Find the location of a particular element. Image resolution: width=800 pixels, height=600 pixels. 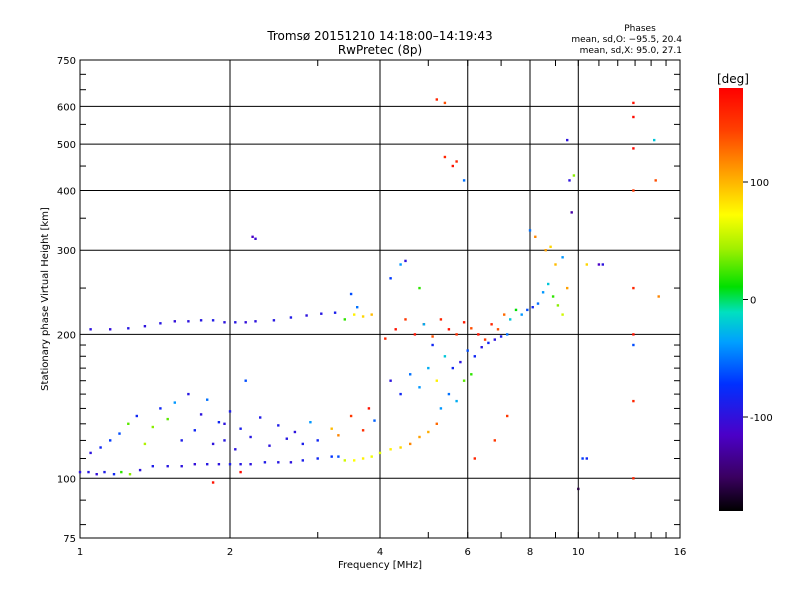

y-tick-label: 300 is located at coordinates (66, 251).